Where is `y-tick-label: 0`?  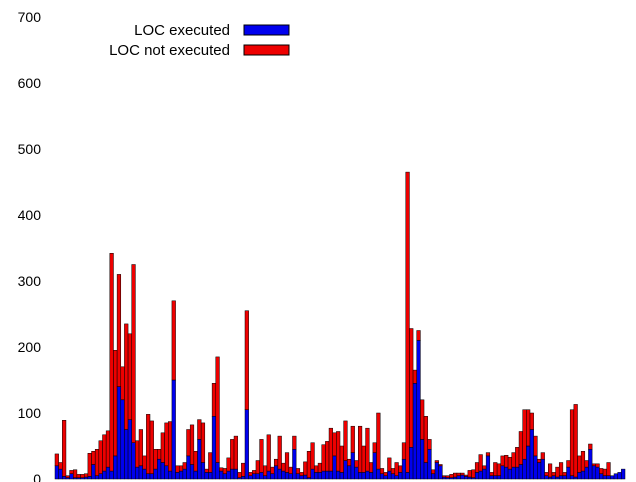
y-tick-label: 0 is located at coordinates (37, 476).